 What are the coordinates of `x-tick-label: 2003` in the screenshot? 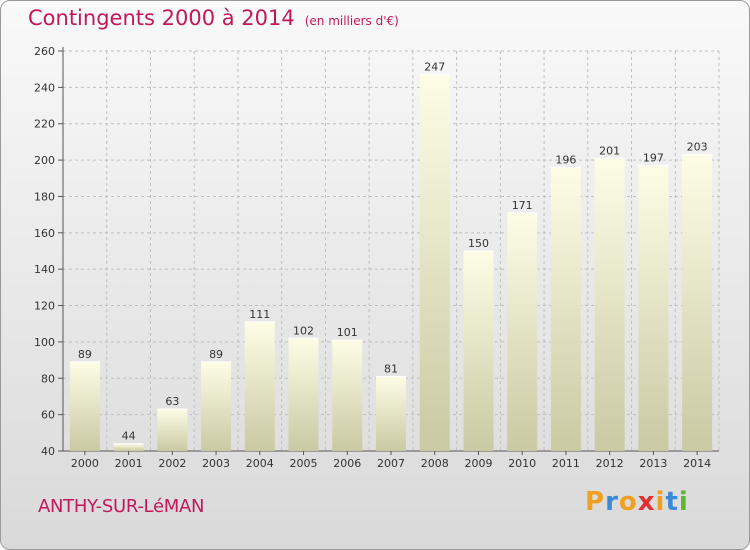 It's located at (216, 463).